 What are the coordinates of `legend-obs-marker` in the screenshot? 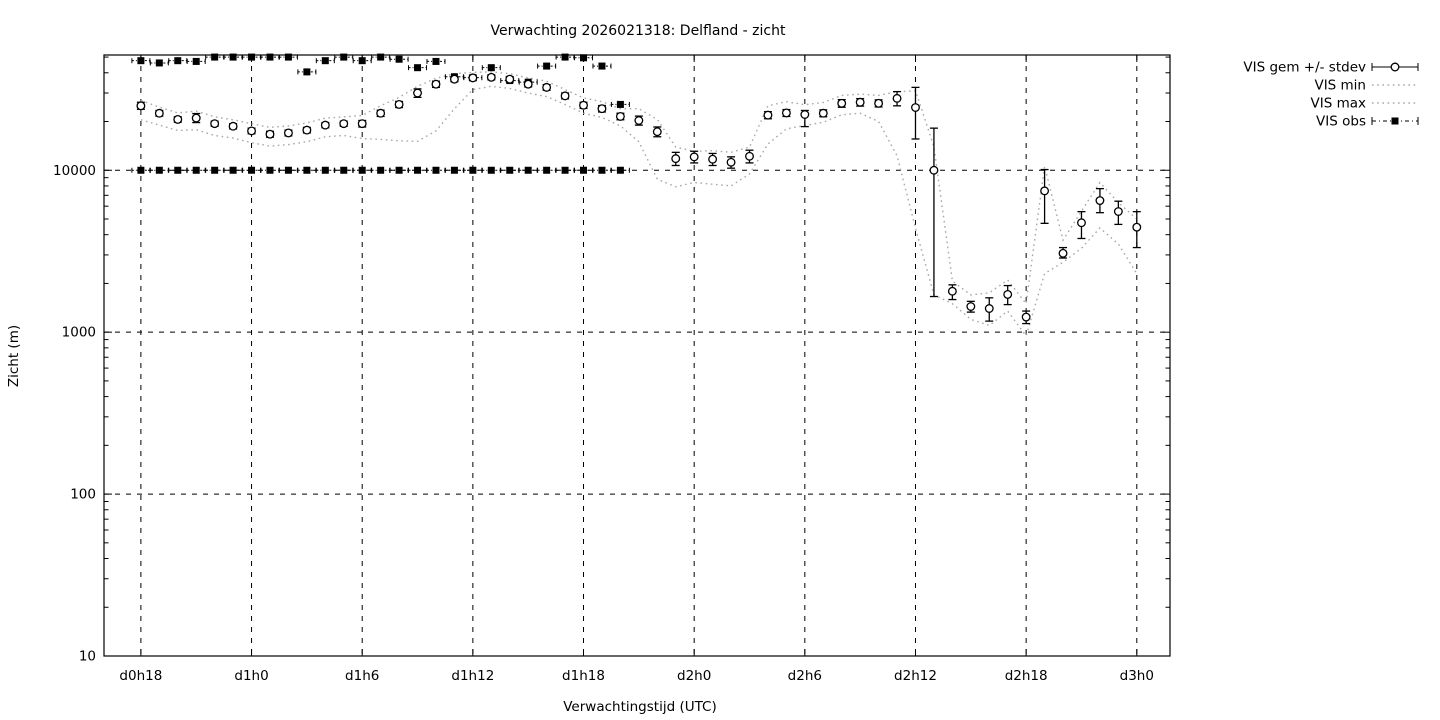 It's located at (1395, 121).